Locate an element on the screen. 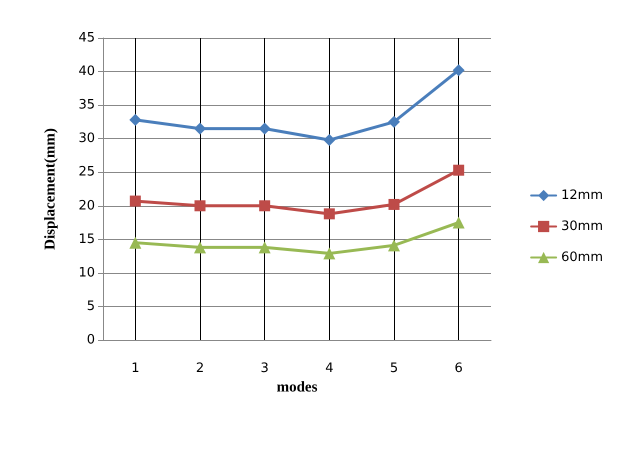 Image resolution: width=624 pixels, height=453 pixels. y-tick-label: 40 is located at coordinates (86, 72).